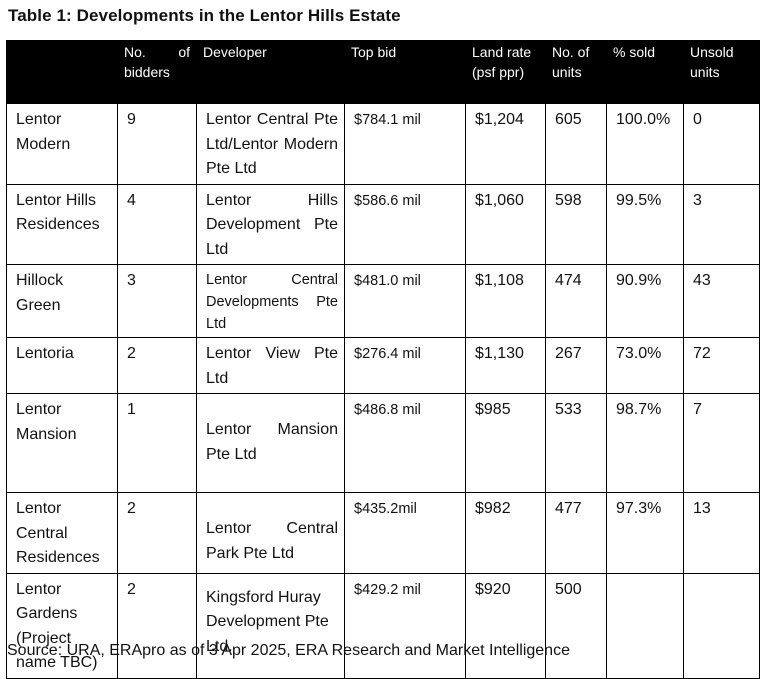  Describe the element at coordinates (270, 365) in the screenshot. I see `cell-developer: Lentor View Pte Ltd` at that location.